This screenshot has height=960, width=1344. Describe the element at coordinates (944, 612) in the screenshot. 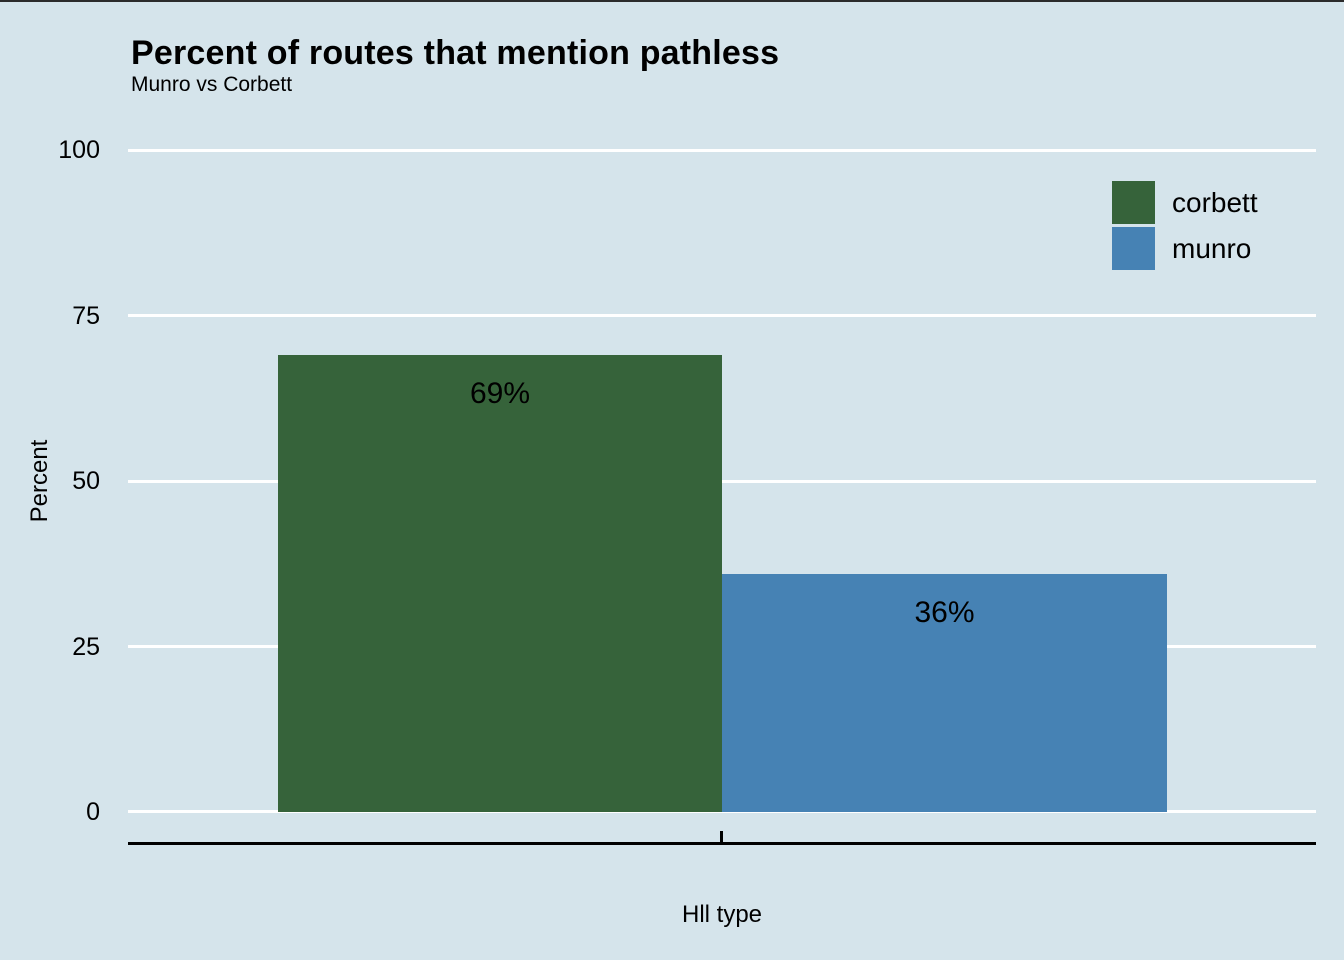

I see `bar-value-label: 36%` at that location.